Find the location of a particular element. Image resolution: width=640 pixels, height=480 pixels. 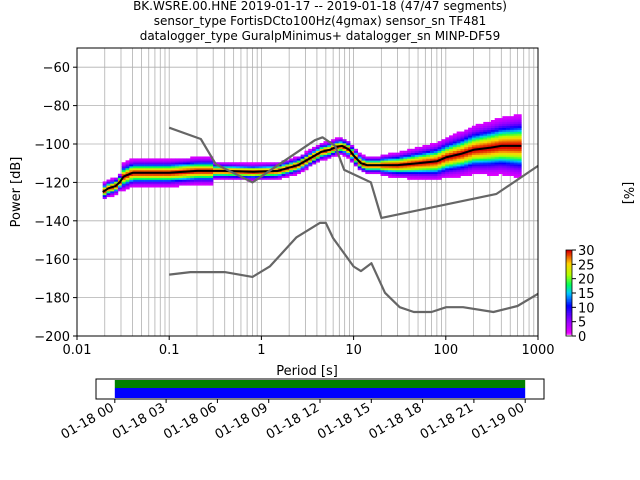

y-tick-label: −180 is located at coordinates (52, 299).